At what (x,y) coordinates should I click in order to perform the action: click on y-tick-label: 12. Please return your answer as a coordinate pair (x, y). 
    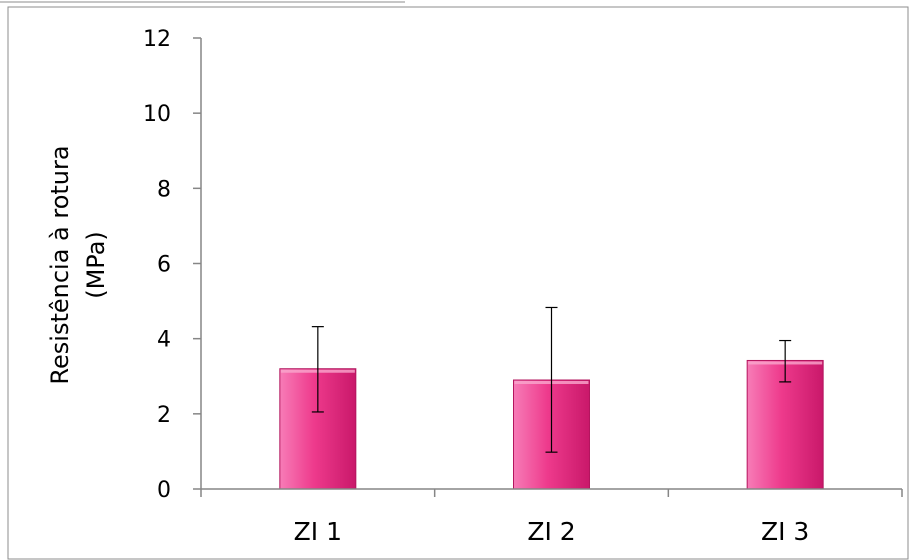
    Looking at the image, I should click on (157, 39).